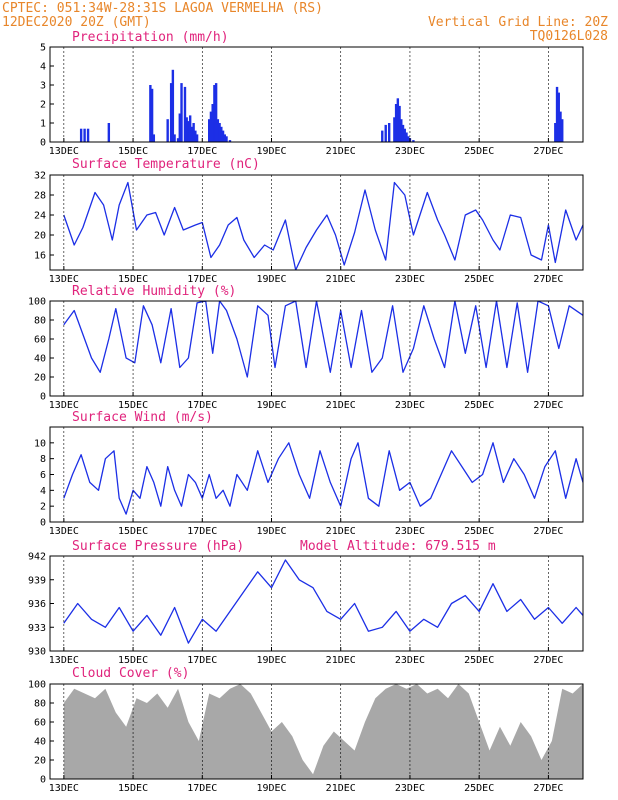 This screenshot has width=618, height=800. I want to click on panel-title: Surface Wind (m/s), so click(142, 417).